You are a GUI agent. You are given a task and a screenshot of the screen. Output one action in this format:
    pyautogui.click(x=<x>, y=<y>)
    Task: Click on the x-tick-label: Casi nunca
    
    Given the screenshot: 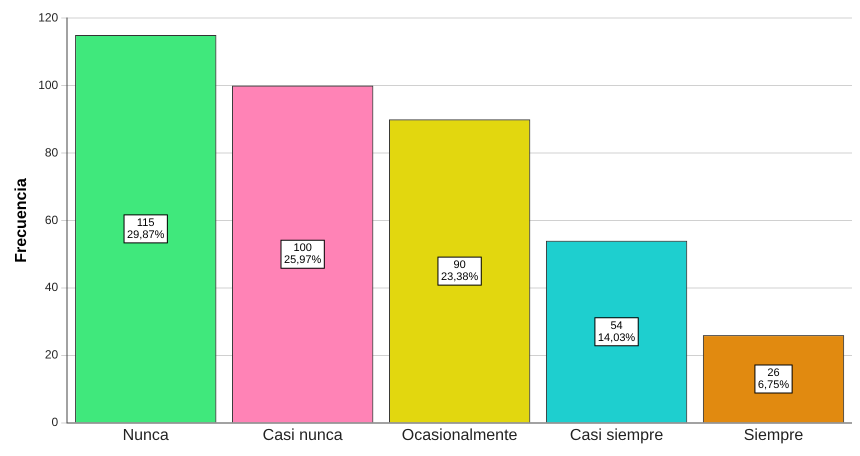 What is the action you would take?
    pyautogui.click(x=302, y=435)
    